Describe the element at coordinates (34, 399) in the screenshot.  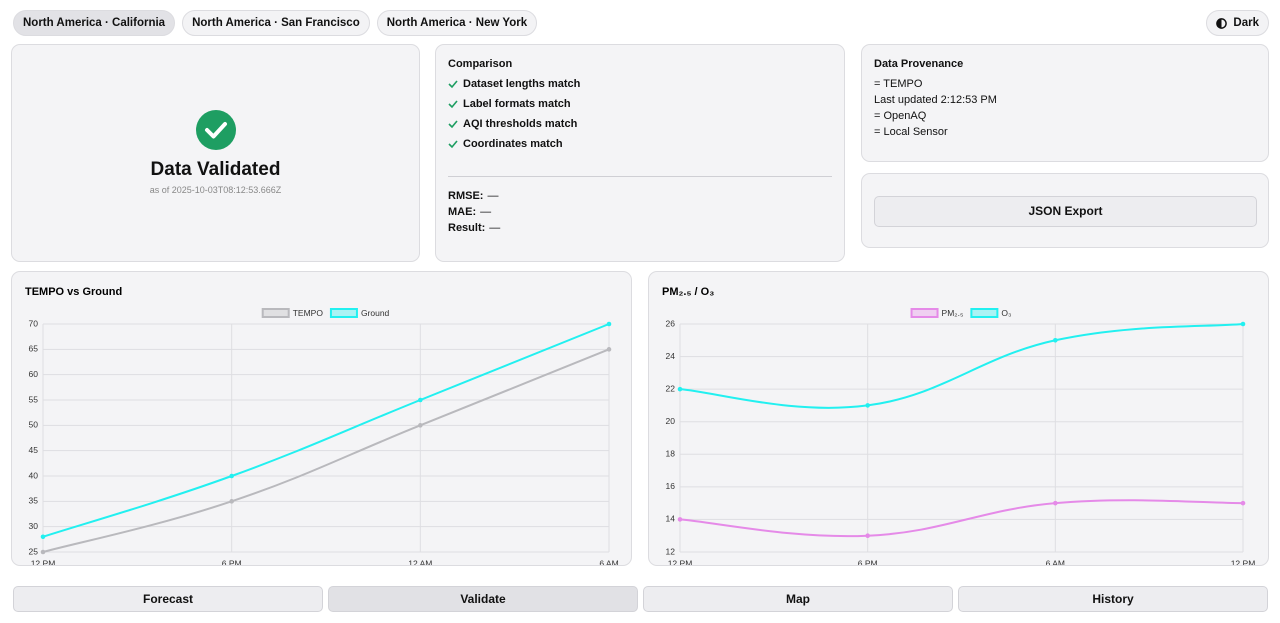
I see `y-tick-label: 55` at that location.